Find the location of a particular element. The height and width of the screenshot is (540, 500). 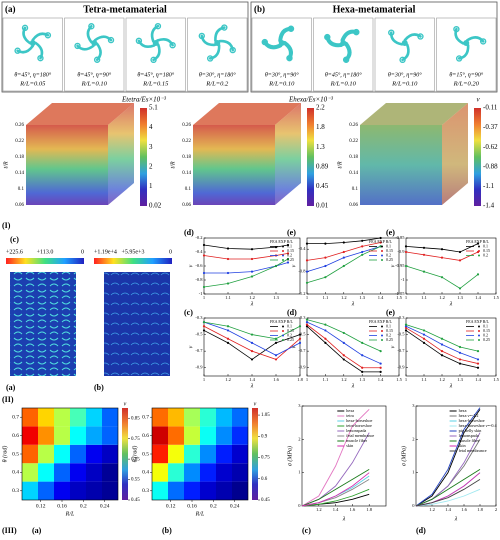

colorbar-tick-label: 0.6 is located at coordinates (264, 479).